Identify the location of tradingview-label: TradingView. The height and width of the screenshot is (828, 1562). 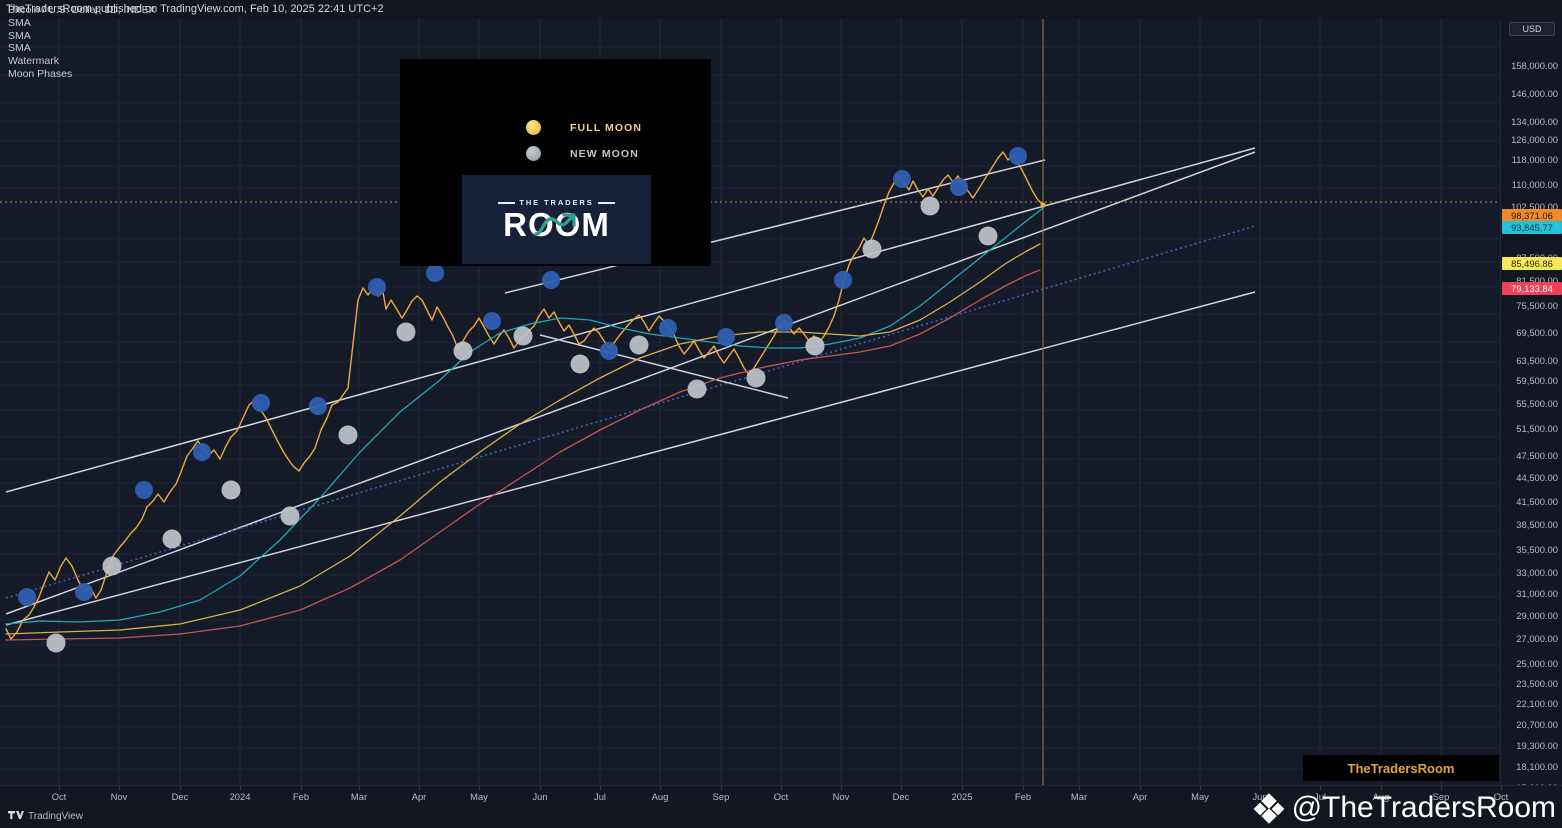
(56, 816).